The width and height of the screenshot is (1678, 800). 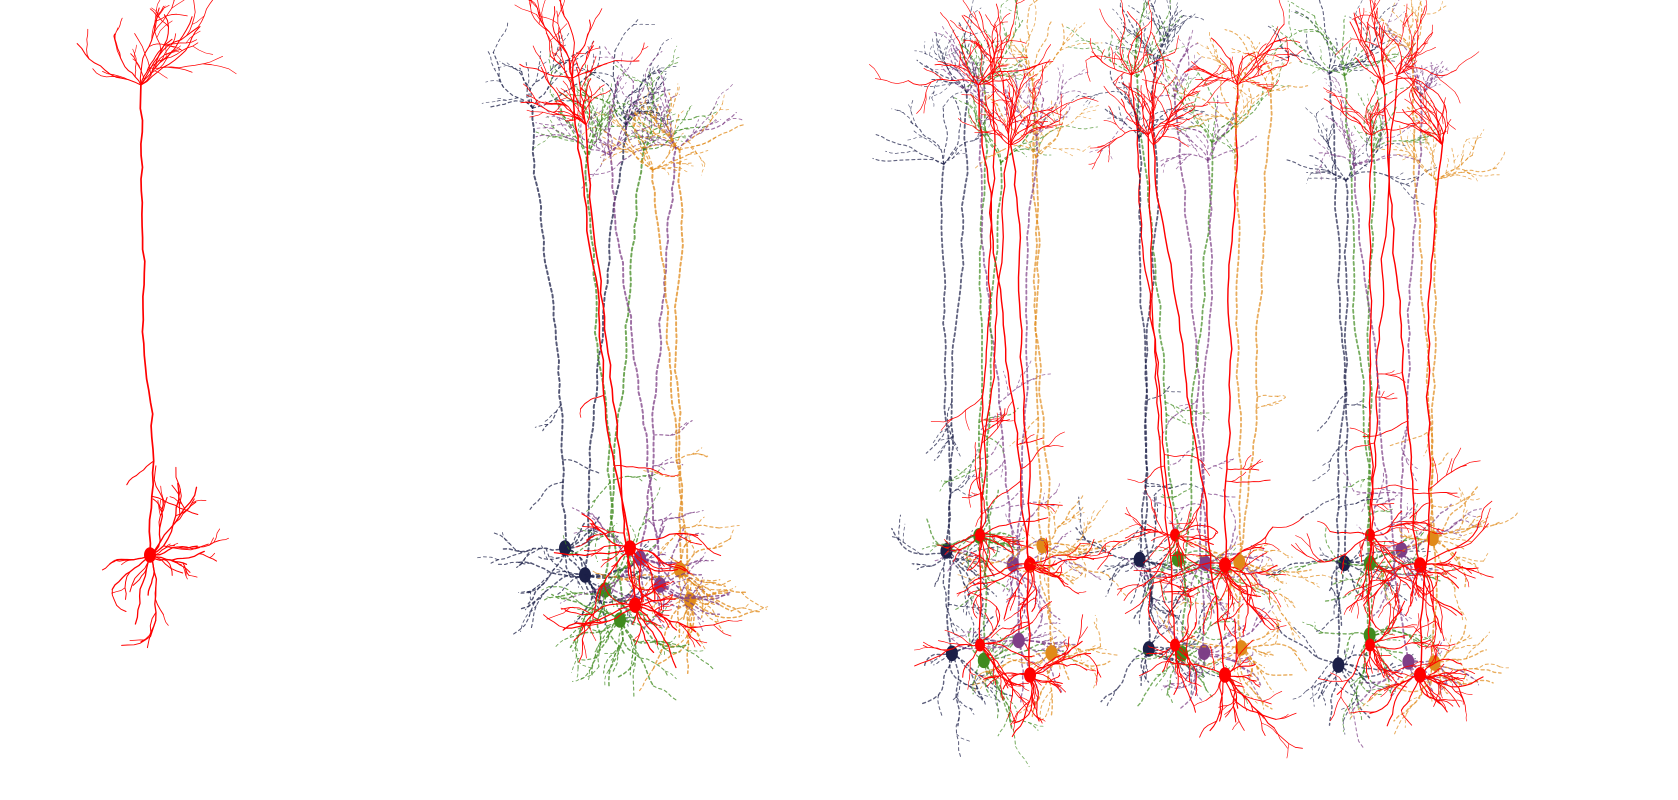 I want to click on panel-single-neuron, so click(x=156, y=324).